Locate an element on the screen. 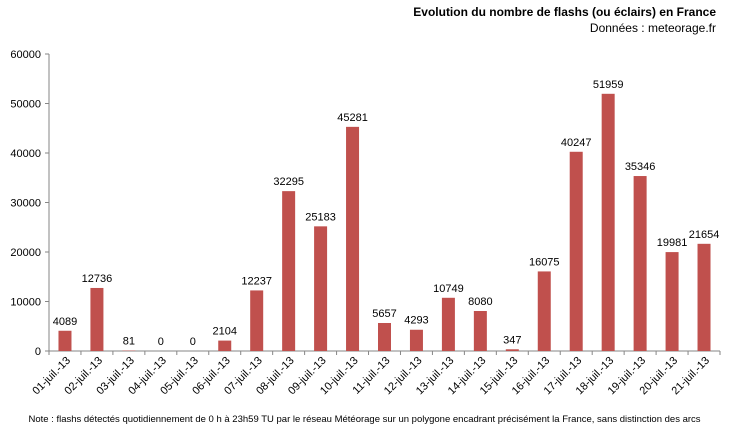 This screenshot has height=434, width=729. chart-subtitle: Données : meteorage.fr is located at coordinates (652, 28).